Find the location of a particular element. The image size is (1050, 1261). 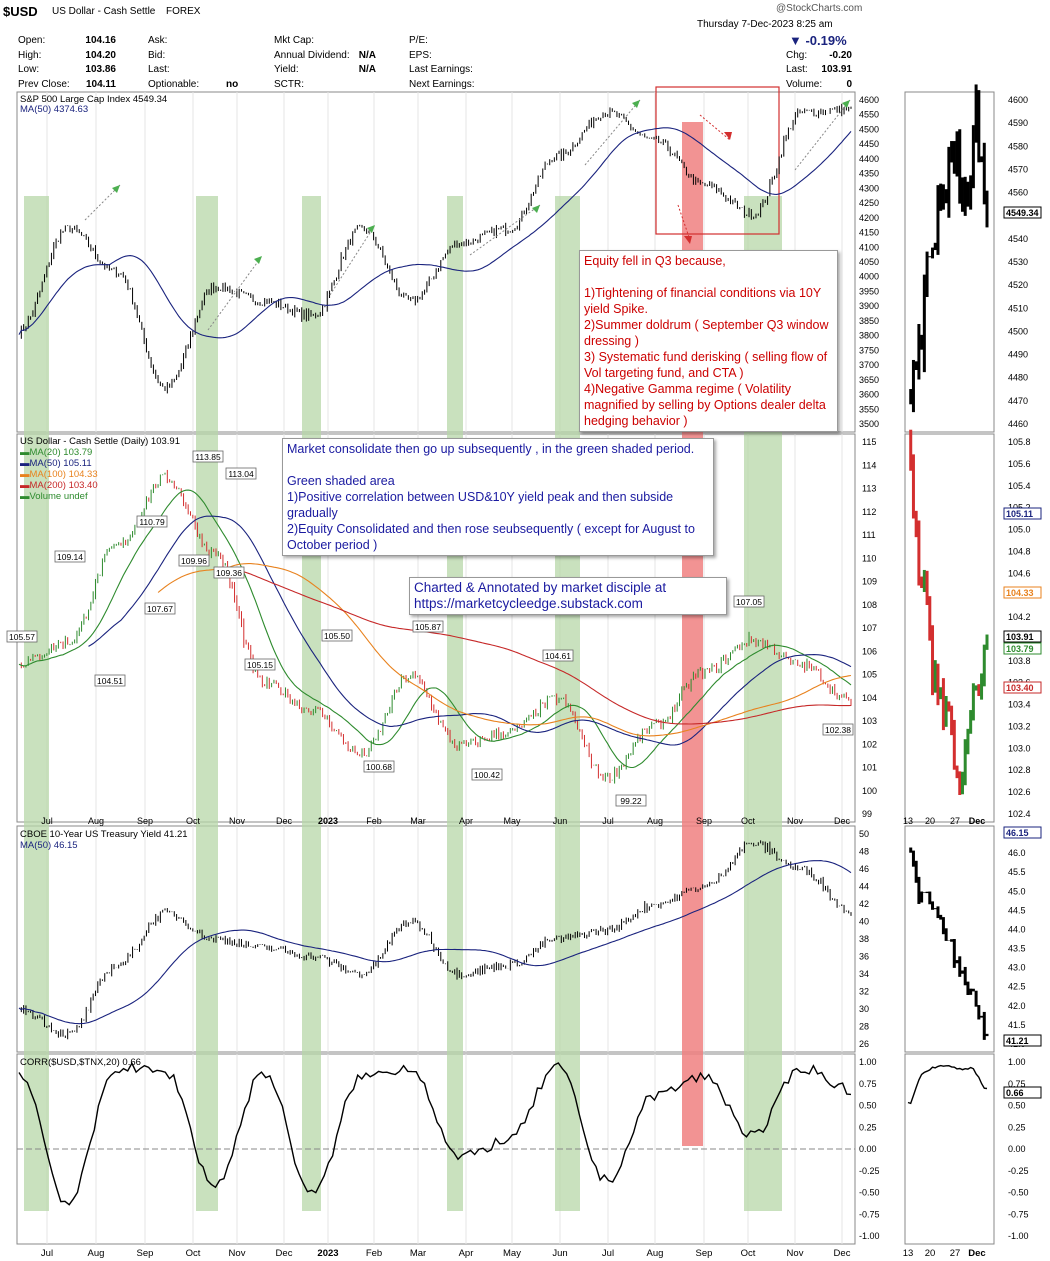

usd-value-label: 105.50 is located at coordinates (337, 635).